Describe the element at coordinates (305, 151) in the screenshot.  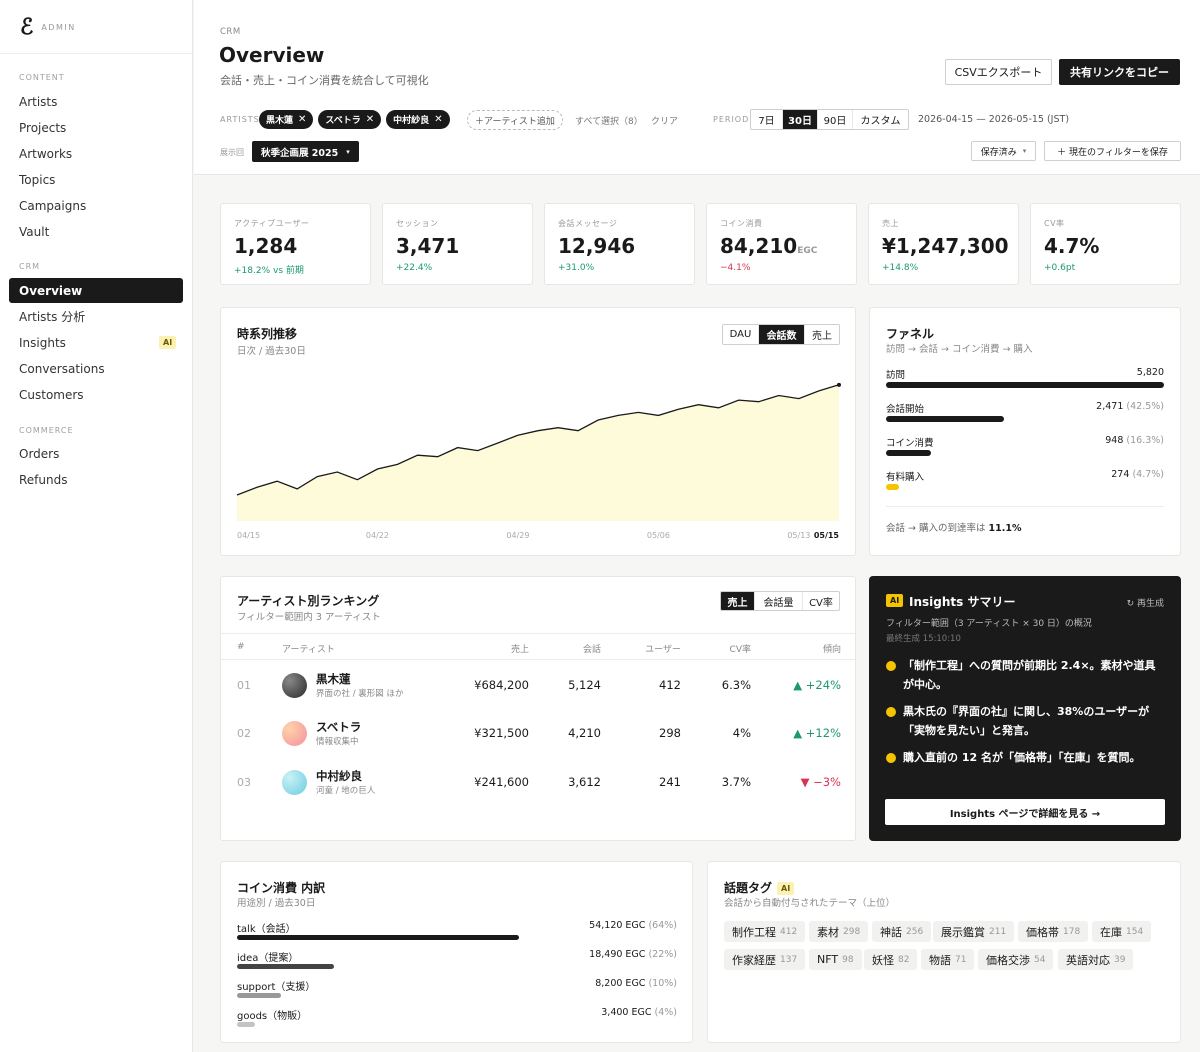
I see `exhibition-select: 秋季企画展 2025 ▾` at that location.